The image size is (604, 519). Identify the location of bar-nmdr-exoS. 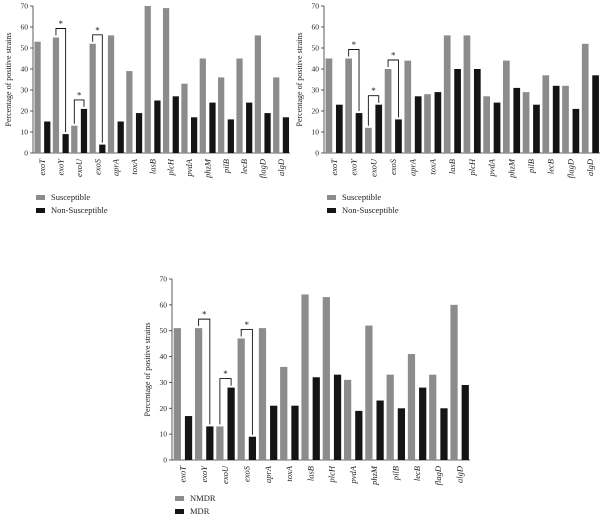
(241, 399).